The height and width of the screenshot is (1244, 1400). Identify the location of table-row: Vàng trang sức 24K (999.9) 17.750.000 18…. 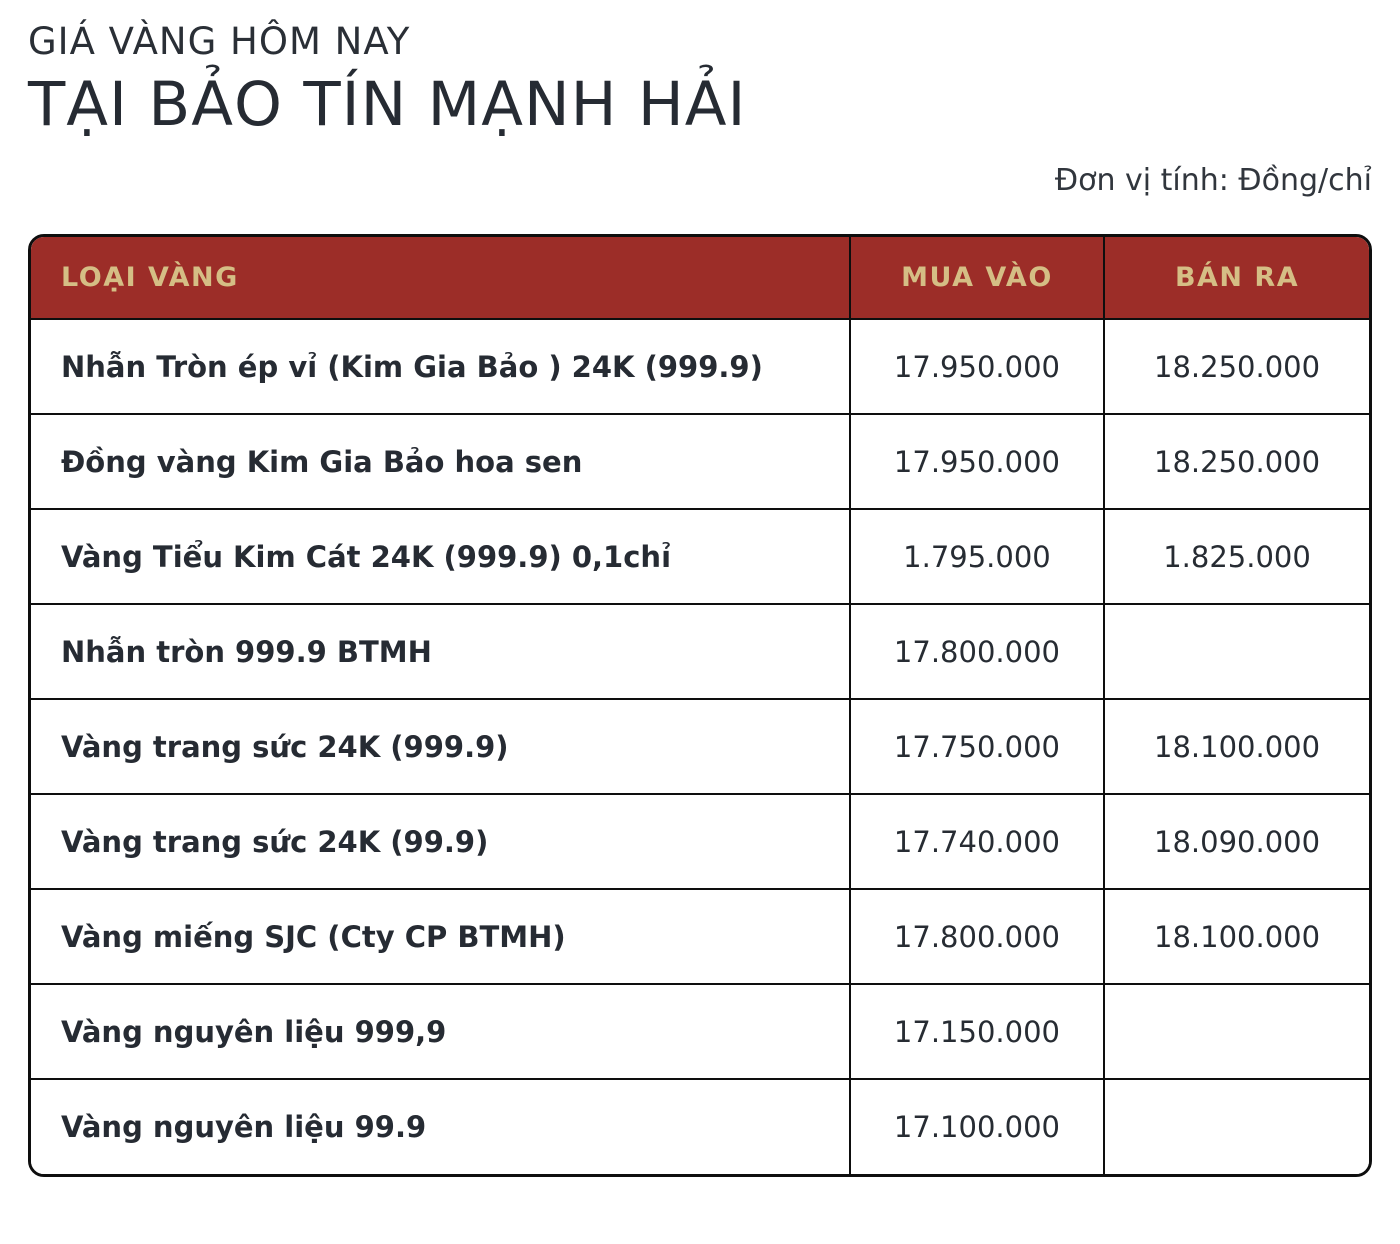
(700, 747).